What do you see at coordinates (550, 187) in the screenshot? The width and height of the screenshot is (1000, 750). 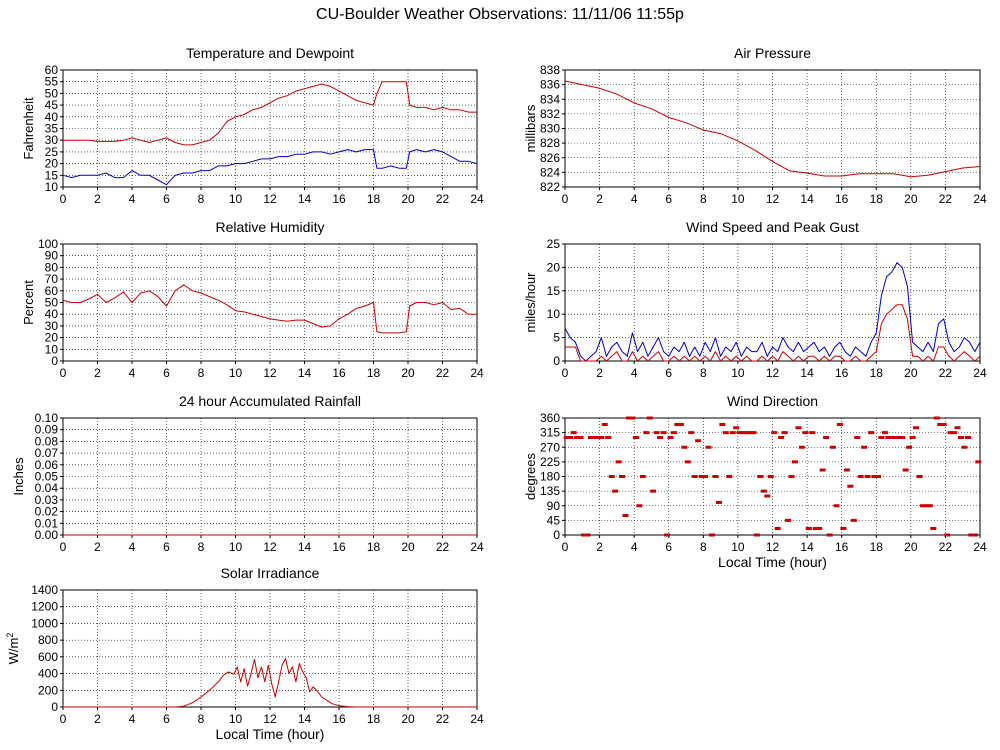 I see `y-tick-label: 822` at bounding box center [550, 187].